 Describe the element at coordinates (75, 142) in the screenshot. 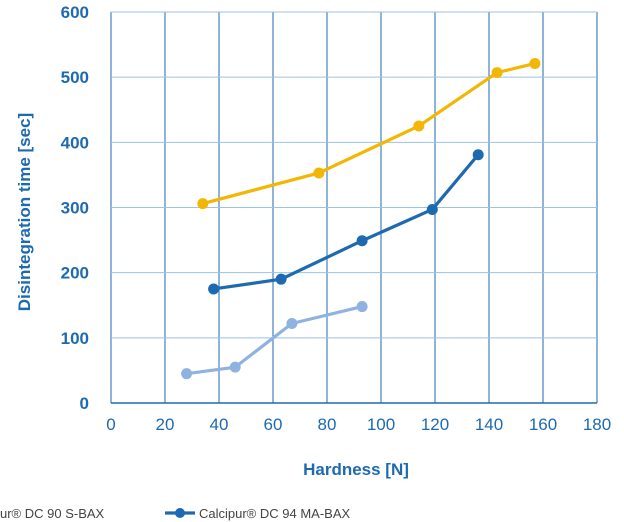

I see `y-tick-label: 400` at that location.